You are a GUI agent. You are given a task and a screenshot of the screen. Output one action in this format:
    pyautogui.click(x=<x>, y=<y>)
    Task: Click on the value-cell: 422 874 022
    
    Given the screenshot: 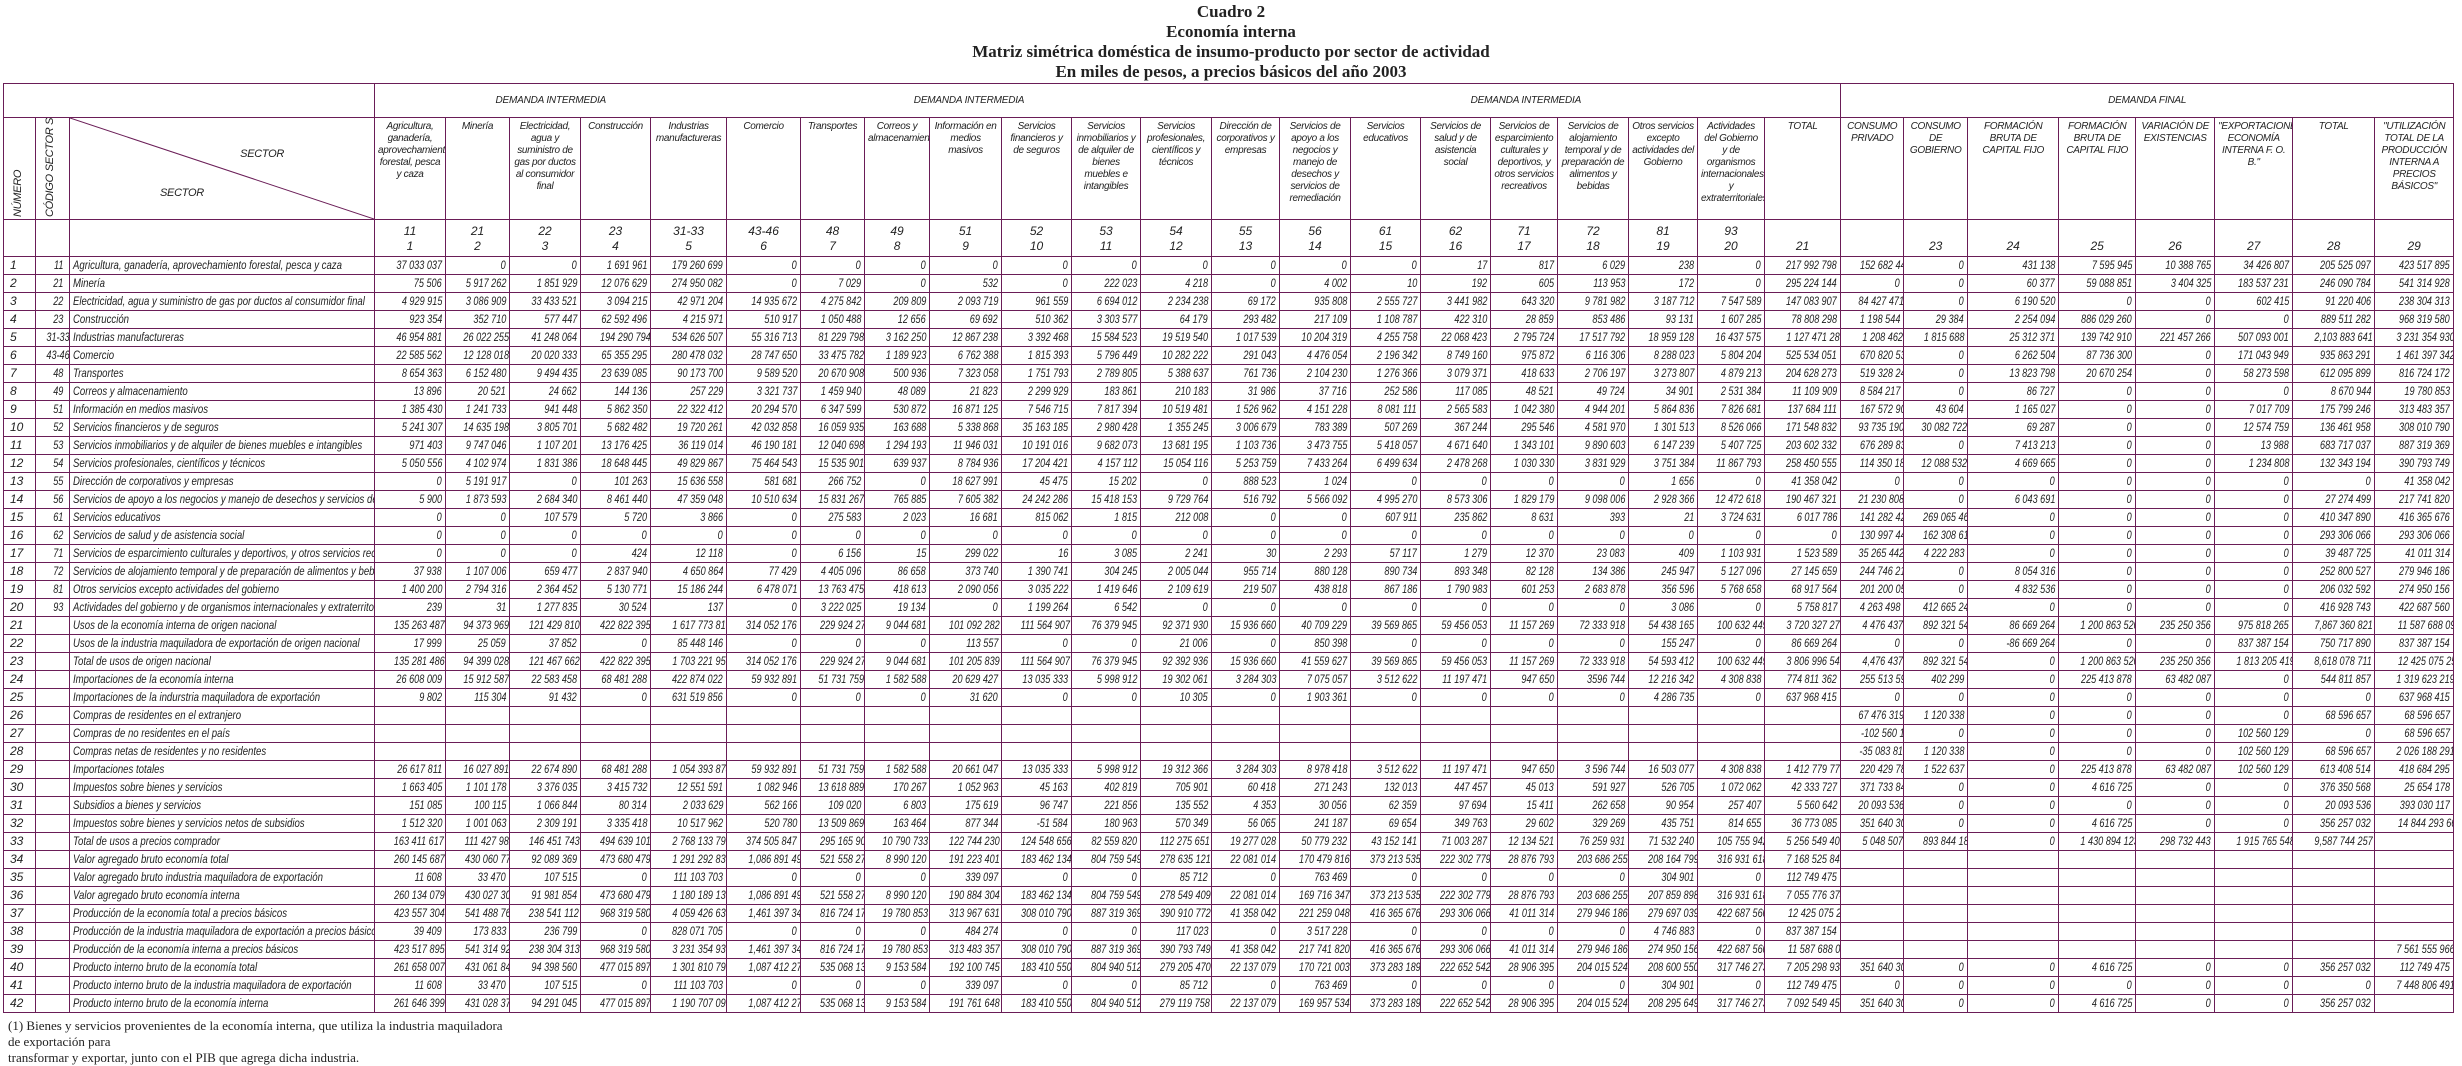 What is the action you would take?
    pyautogui.click(x=689, y=679)
    